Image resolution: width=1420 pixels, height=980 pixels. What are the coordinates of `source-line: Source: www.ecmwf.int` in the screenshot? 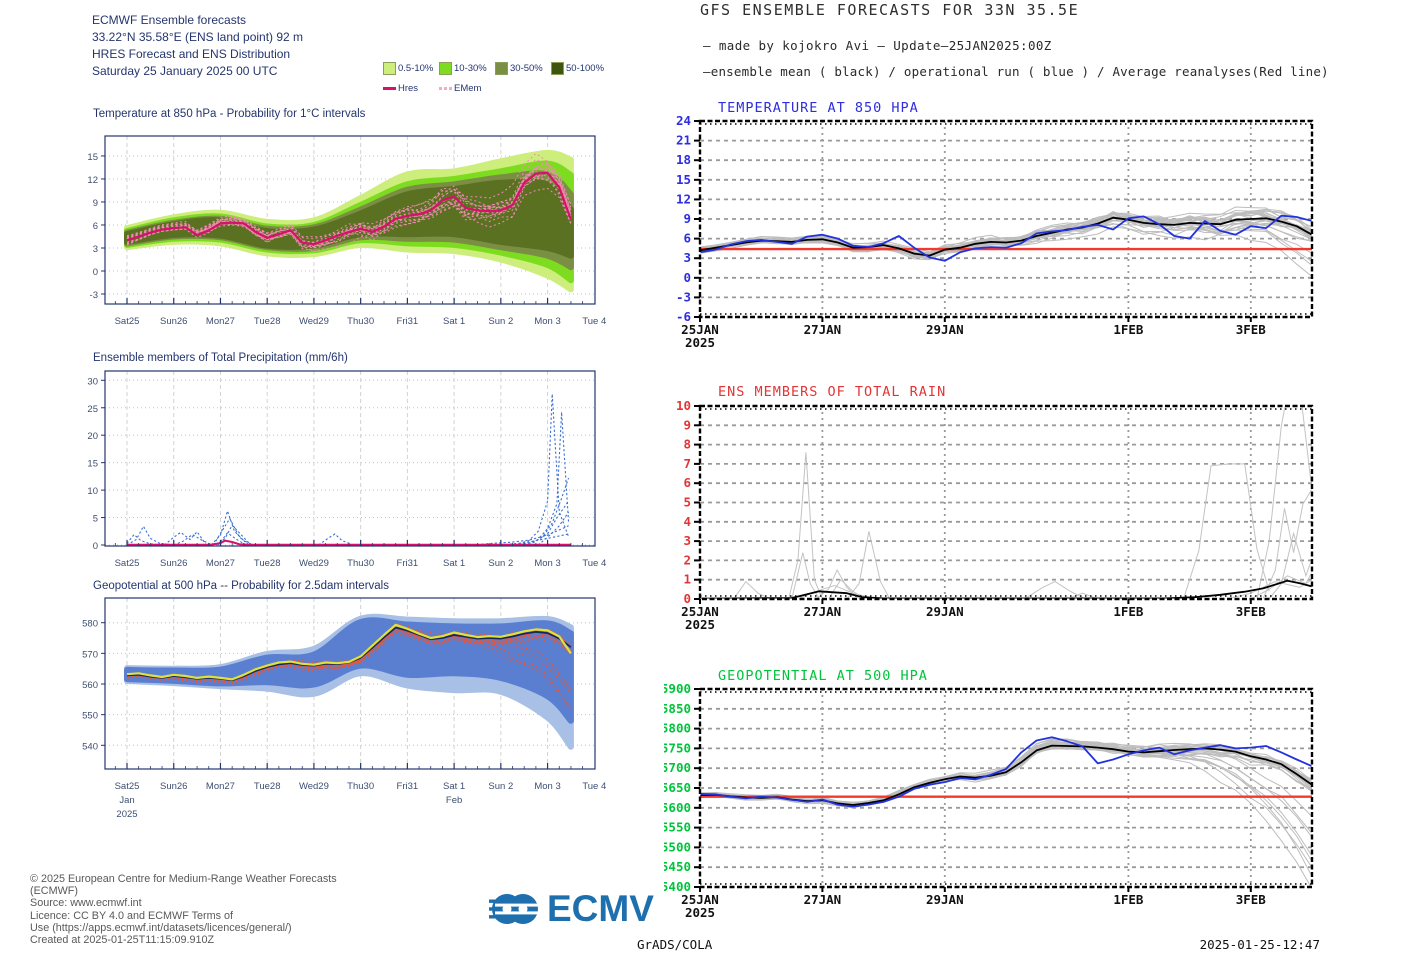 It's located at (86, 903).